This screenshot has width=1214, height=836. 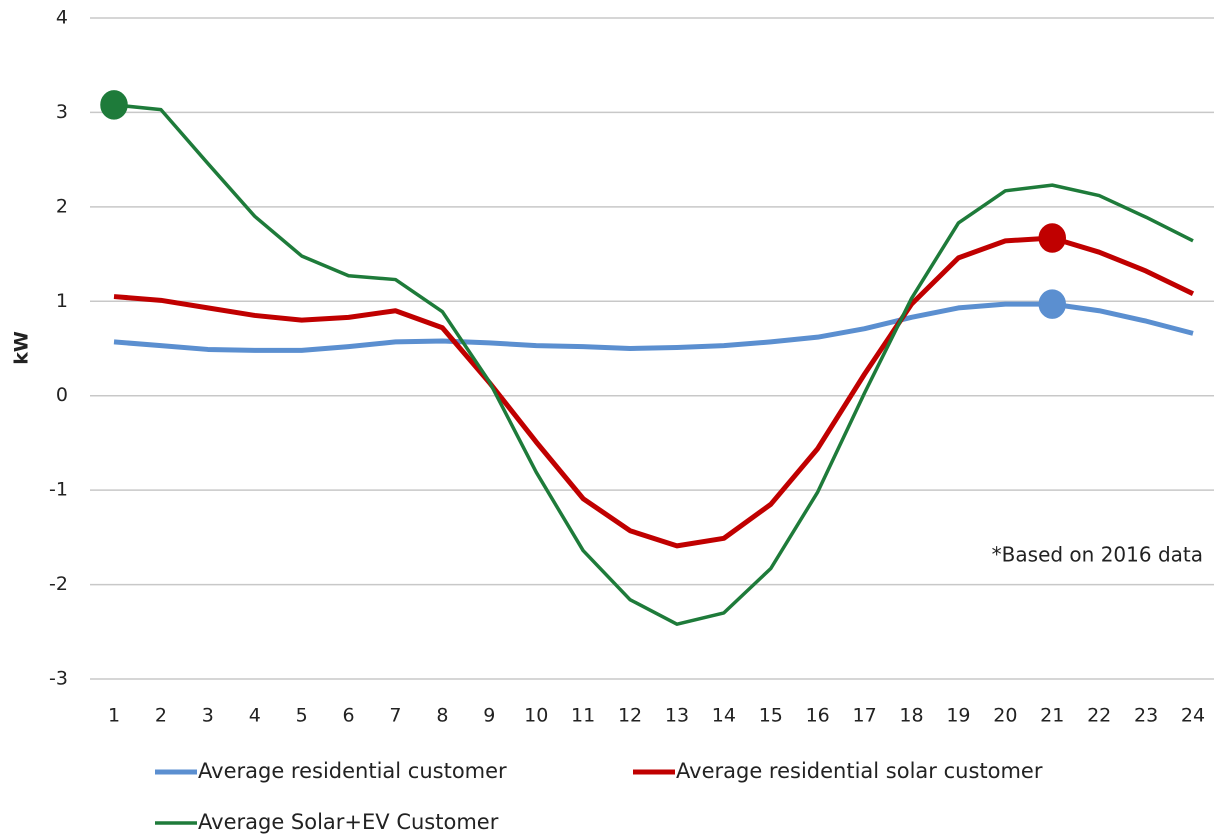 I want to click on x-tick-label: 11, so click(x=583, y=716).